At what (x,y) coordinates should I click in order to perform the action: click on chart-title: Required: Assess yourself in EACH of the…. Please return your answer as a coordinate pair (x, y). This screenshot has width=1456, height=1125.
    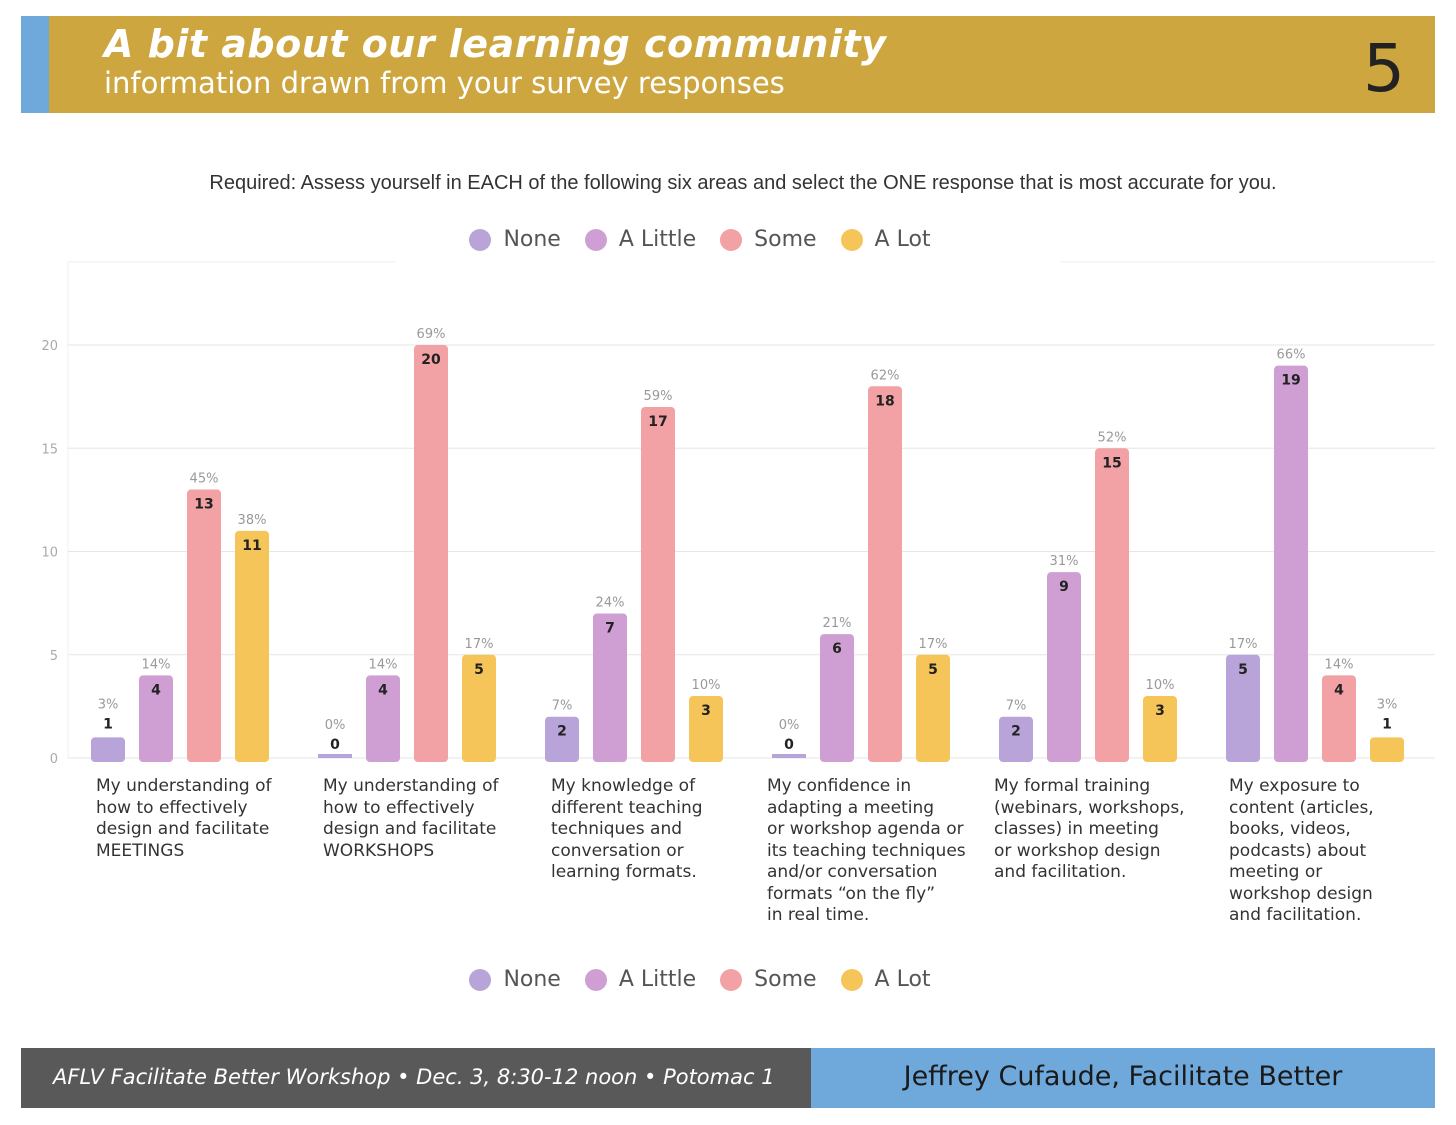
    Looking at the image, I should click on (743, 183).